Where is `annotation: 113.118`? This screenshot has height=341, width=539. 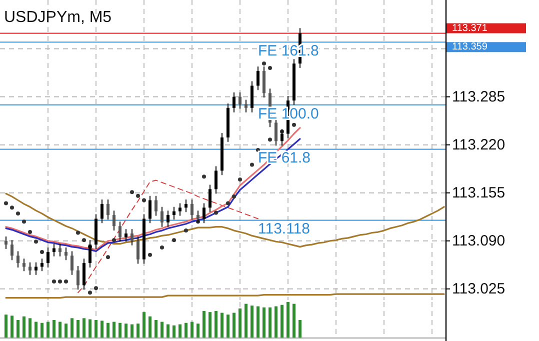
annotation: 113.118 is located at coordinates (284, 229).